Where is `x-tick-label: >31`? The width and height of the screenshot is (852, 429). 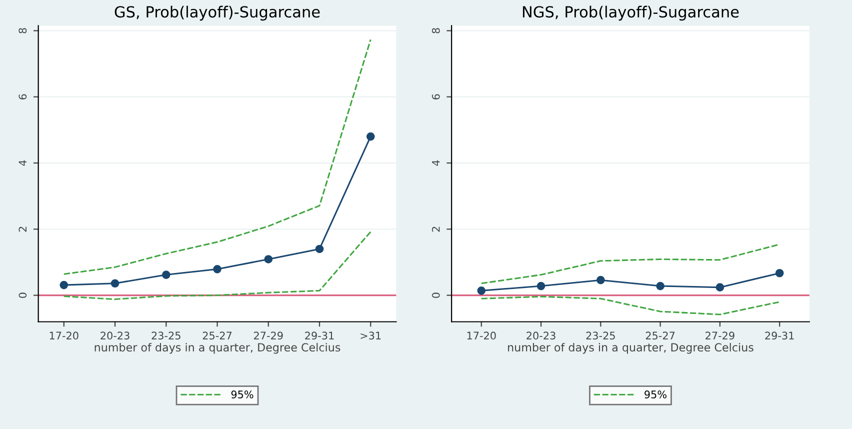
x-tick-label: >31 is located at coordinates (370, 336).